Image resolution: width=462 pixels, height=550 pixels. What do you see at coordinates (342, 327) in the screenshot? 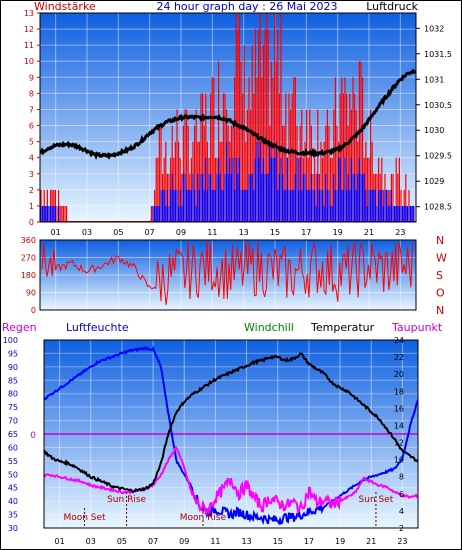
I see `temperature-label: Temperatur` at bounding box center [342, 327].